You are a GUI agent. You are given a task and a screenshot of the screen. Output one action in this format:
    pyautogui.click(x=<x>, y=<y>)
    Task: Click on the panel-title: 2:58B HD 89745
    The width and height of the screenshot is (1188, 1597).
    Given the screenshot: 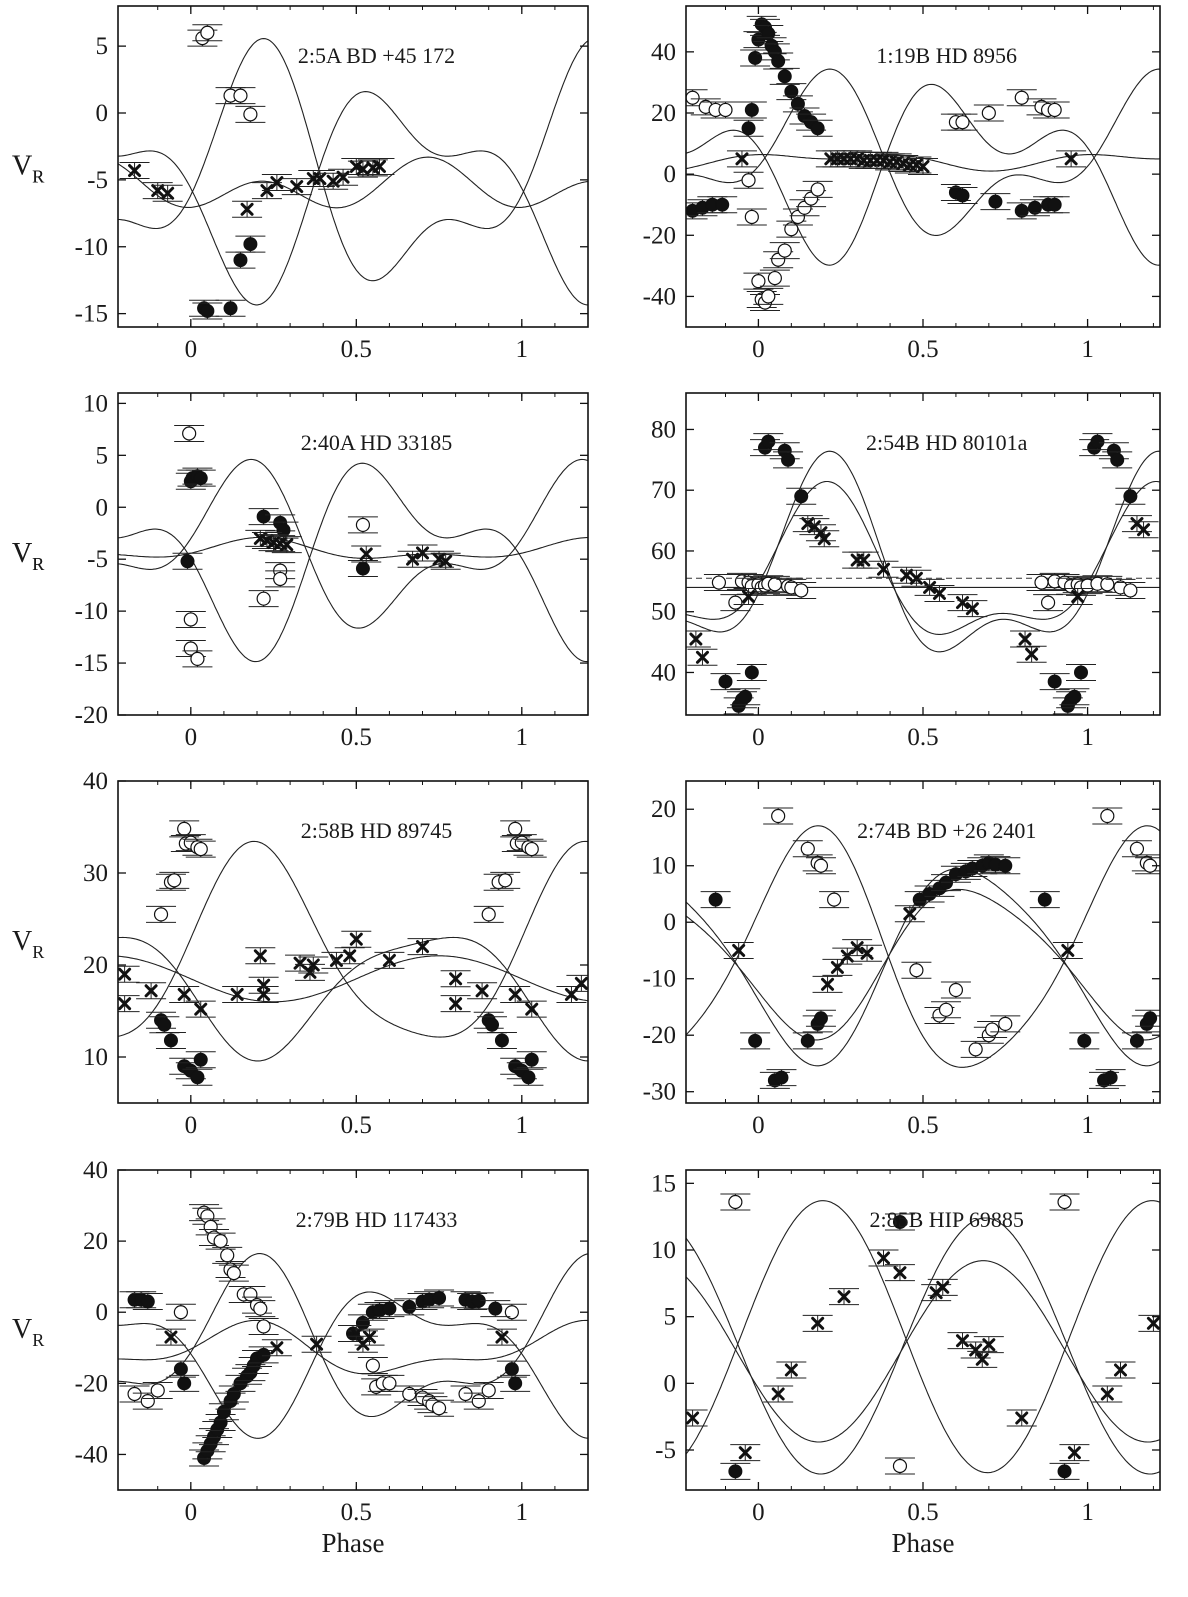 What is the action you would take?
    pyautogui.click(x=377, y=830)
    